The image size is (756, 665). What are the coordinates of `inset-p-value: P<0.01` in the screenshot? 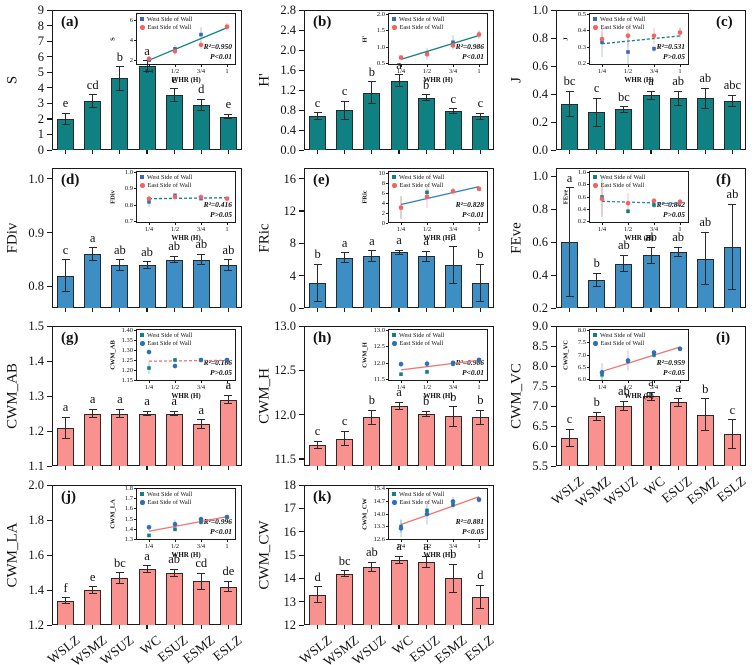 It's located at (473, 56).